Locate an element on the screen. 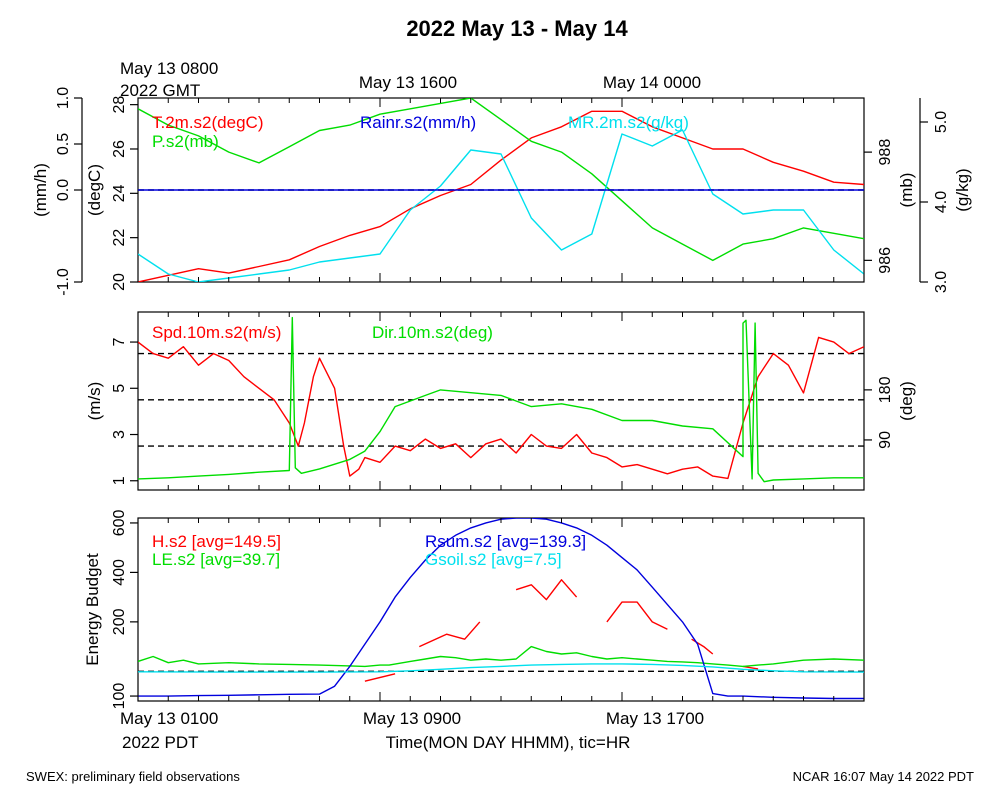  legend-net-radiation: Rsum.s2 [avg=139.3] is located at coordinates (505, 541).